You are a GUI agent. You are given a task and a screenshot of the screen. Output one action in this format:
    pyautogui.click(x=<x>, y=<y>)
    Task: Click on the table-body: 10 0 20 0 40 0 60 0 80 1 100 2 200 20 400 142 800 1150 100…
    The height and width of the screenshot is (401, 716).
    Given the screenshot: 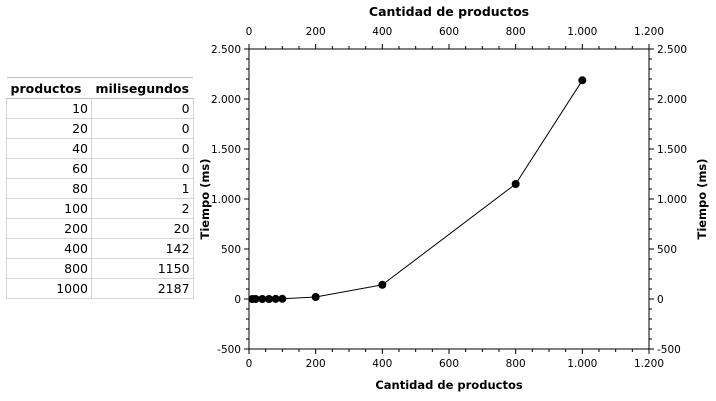 What is the action you would take?
    pyautogui.click(x=100, y=198)
    